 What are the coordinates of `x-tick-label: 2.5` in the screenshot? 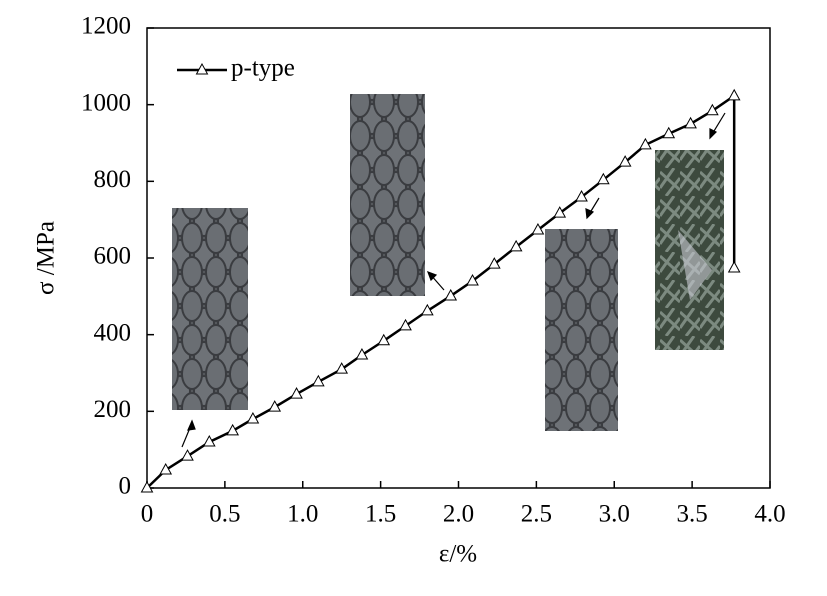 It's located at (536, 514).